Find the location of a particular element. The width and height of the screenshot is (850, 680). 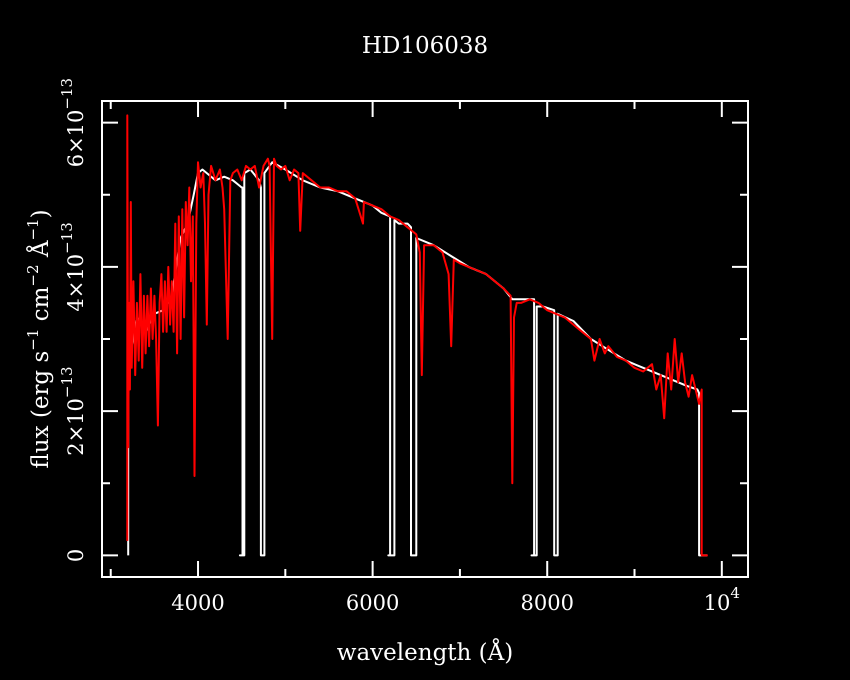

x-tick-label: 8000 is located at coordinates (546, 603).